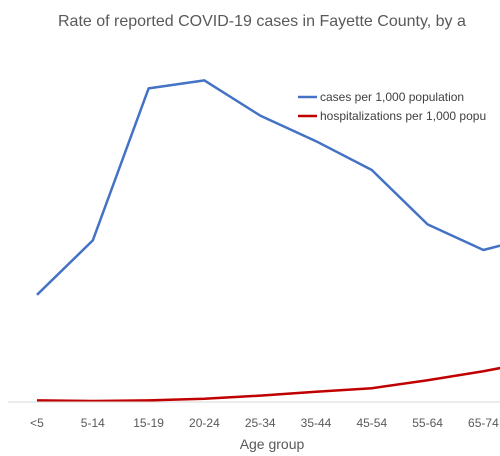 This screenshot has width=500, height=456. Describe the element at coordinates (37, 423) in the screenshot. I see `x-tick-label: <5` at that location.